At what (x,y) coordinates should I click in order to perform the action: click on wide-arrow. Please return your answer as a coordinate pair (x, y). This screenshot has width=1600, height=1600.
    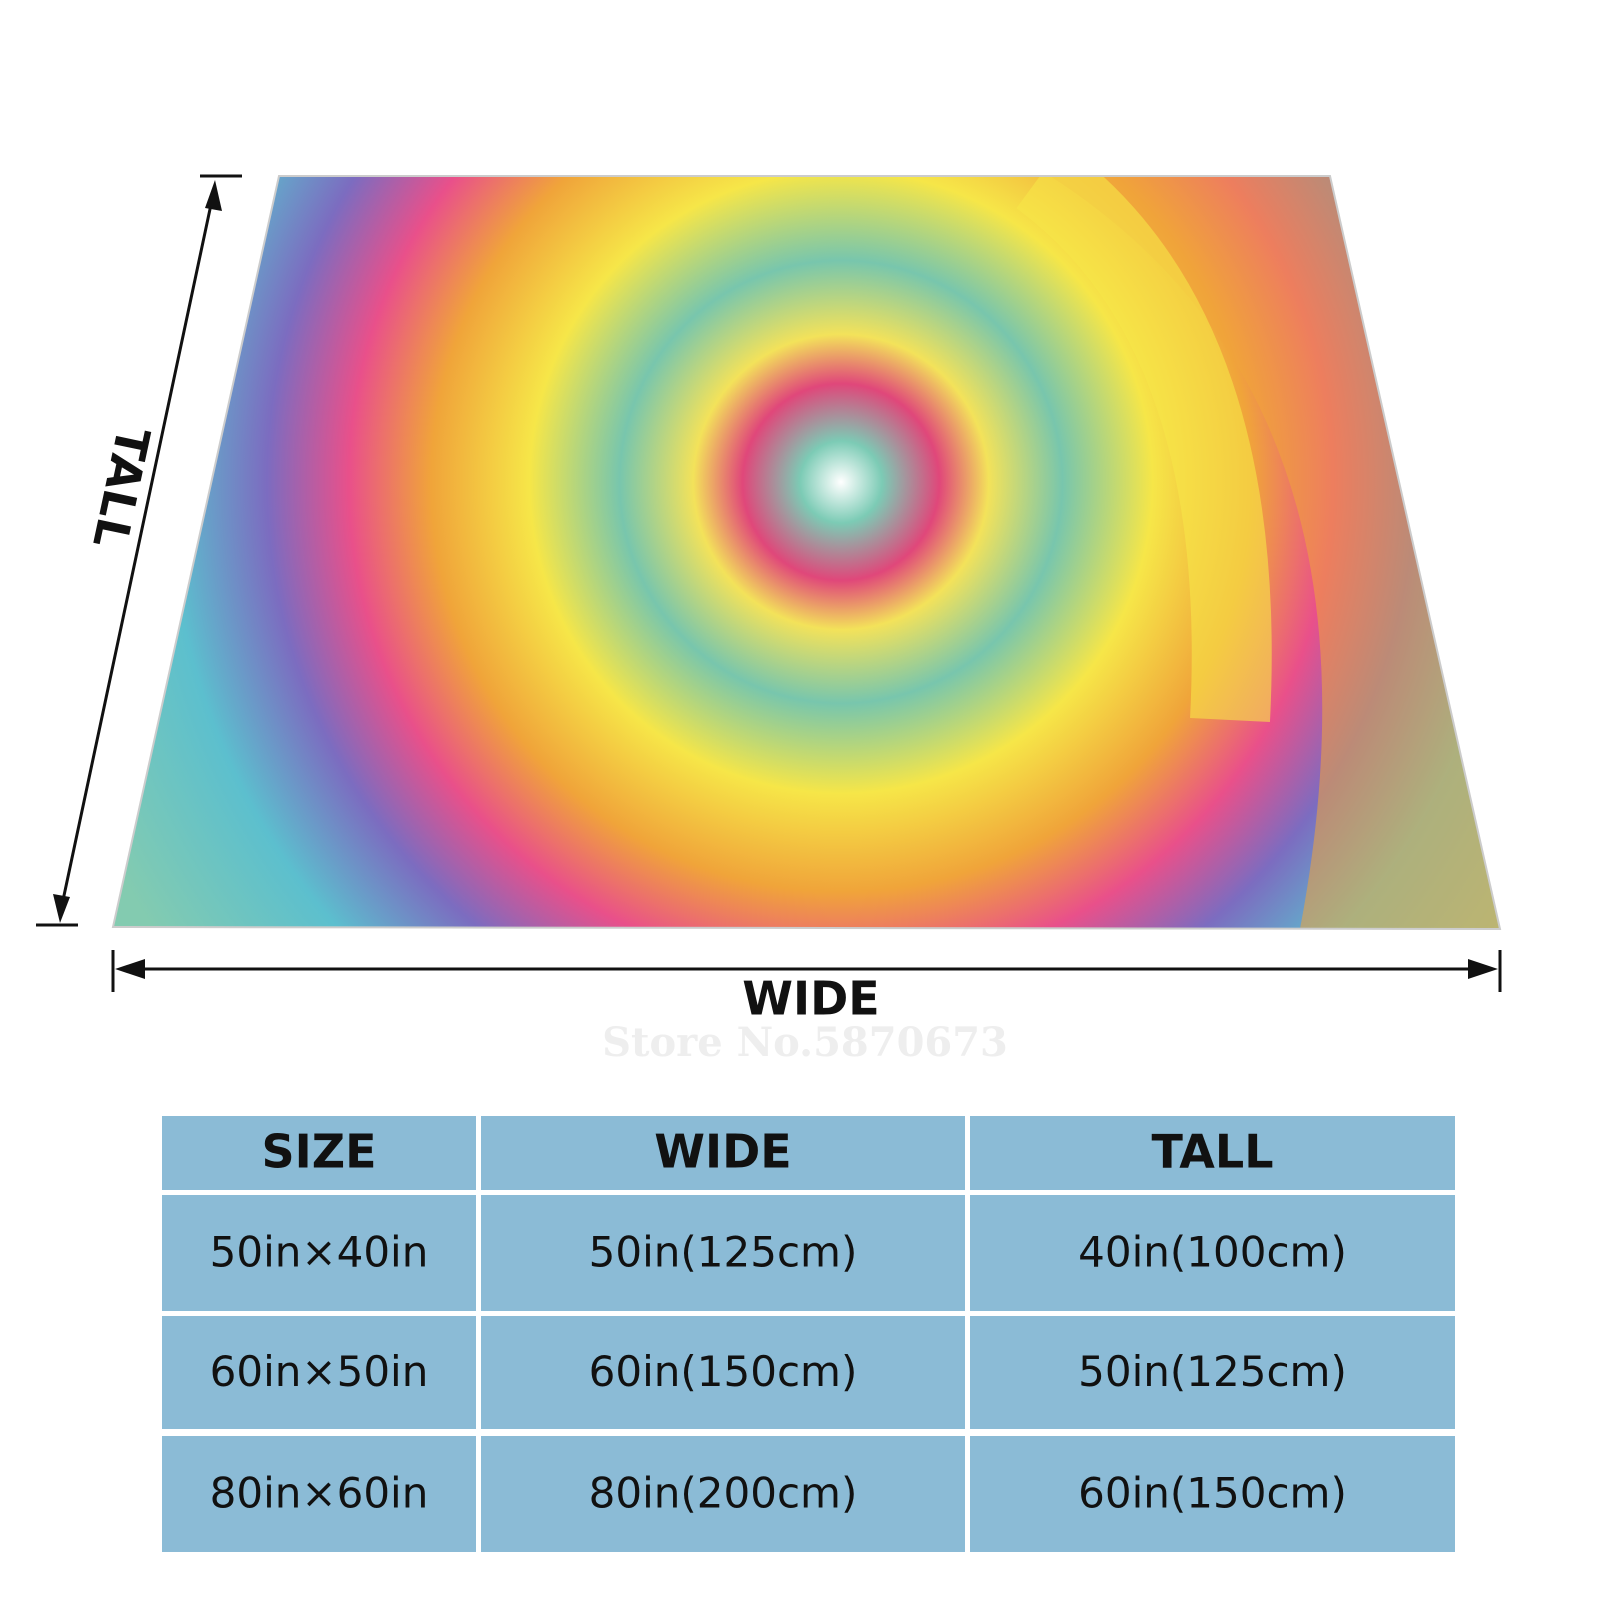
    Looking at the image, I should click on (806, 971).